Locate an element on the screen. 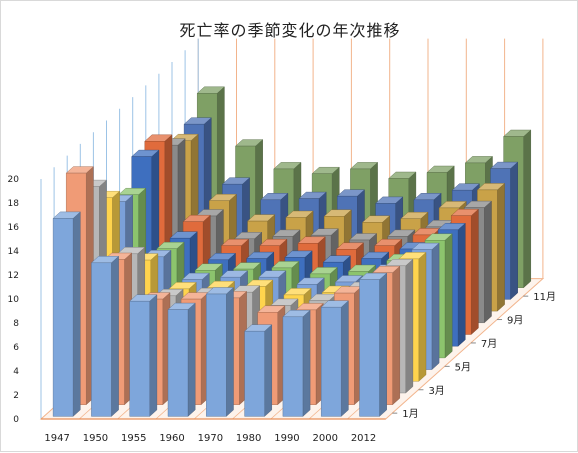 The image size is (578, 453). y-tick-label: 6 is located at coordinates (16, 348).